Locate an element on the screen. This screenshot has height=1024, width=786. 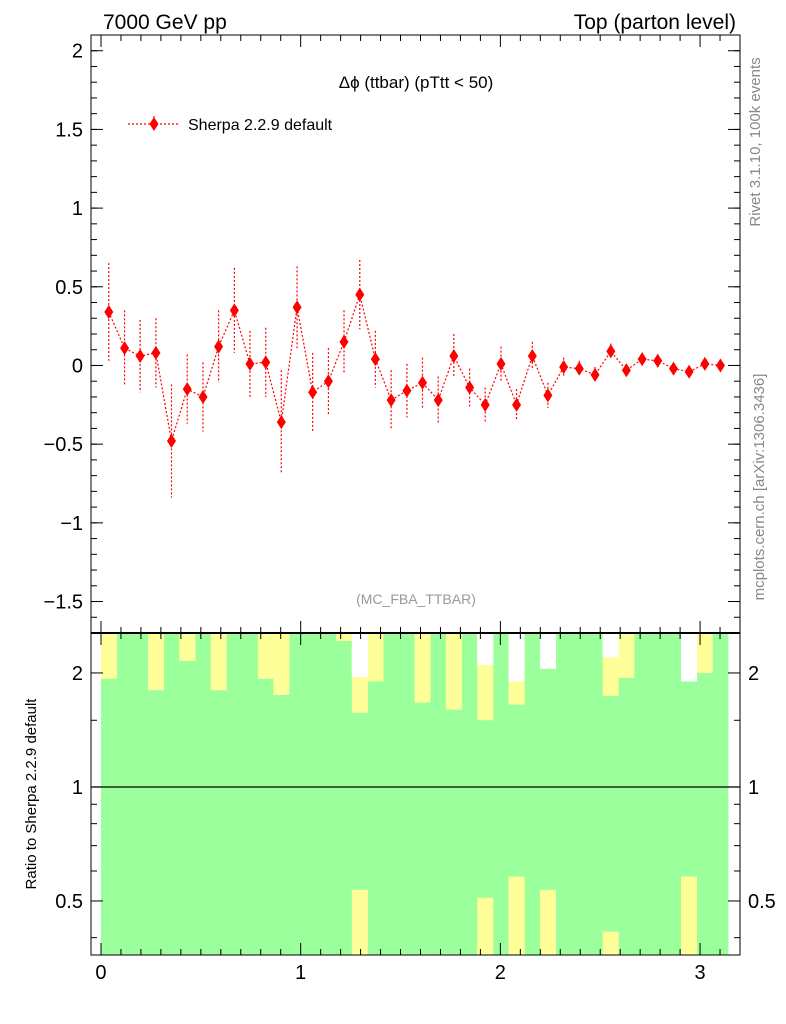
legend: Sherpa 2.2.9 default is located at coordinates (230, 125).